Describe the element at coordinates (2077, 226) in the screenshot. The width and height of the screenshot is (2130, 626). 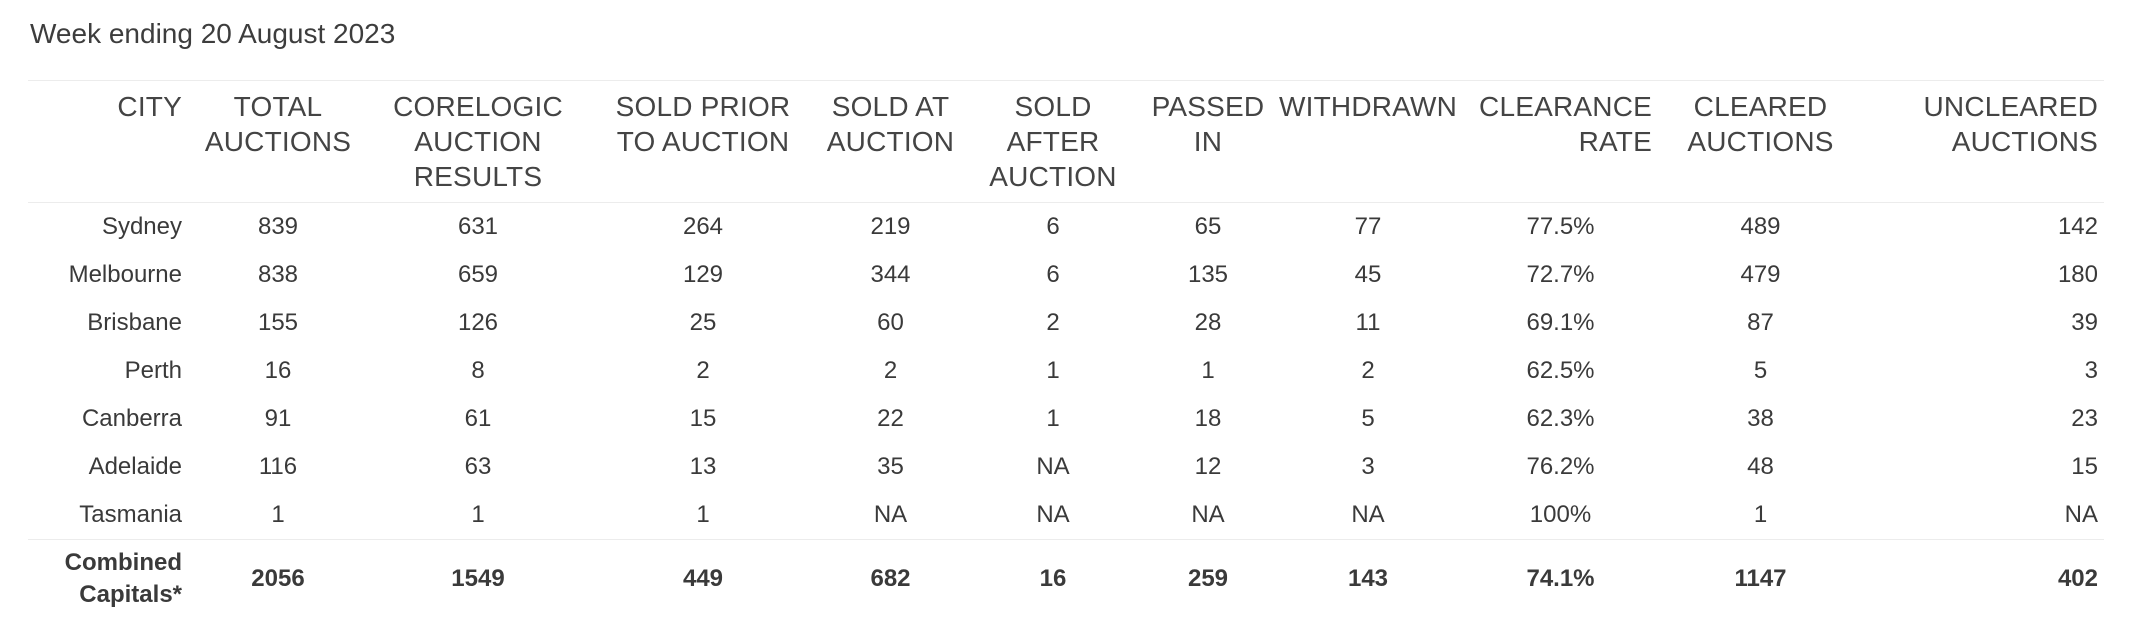
I see `cell-uncleared: 142` at that location.